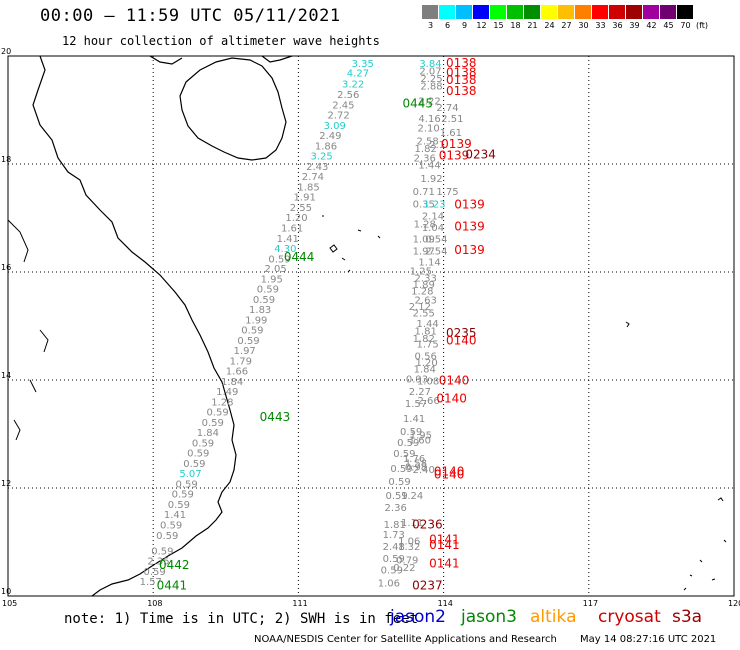 The width and height of the screenshot is (740, 650). Describe the element at coordinates (651, 25) in the screenshot. I see `scale-label: 42` at that location.